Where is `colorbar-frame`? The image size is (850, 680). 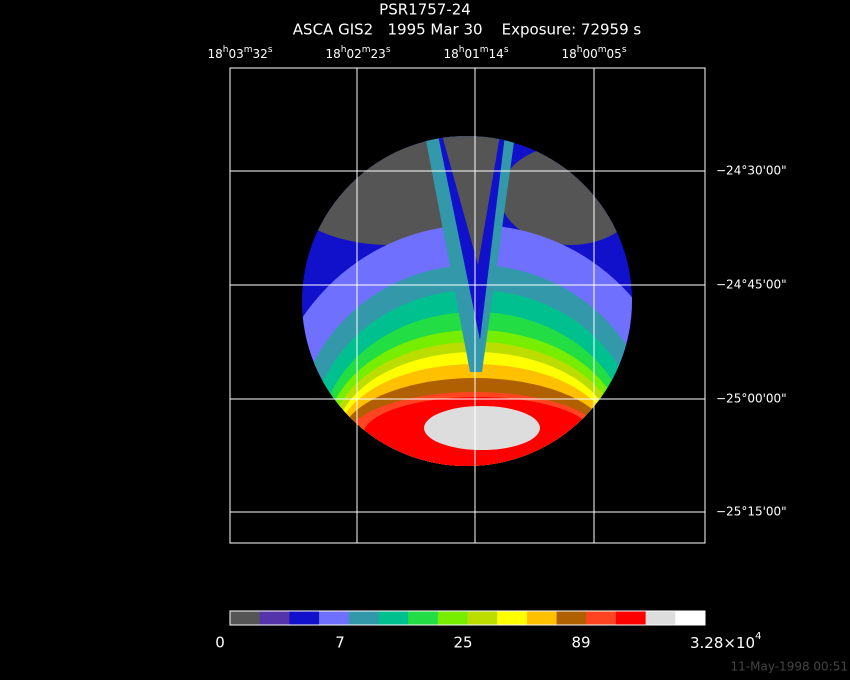
colorbar-frame is located at coordinates (467, 618).